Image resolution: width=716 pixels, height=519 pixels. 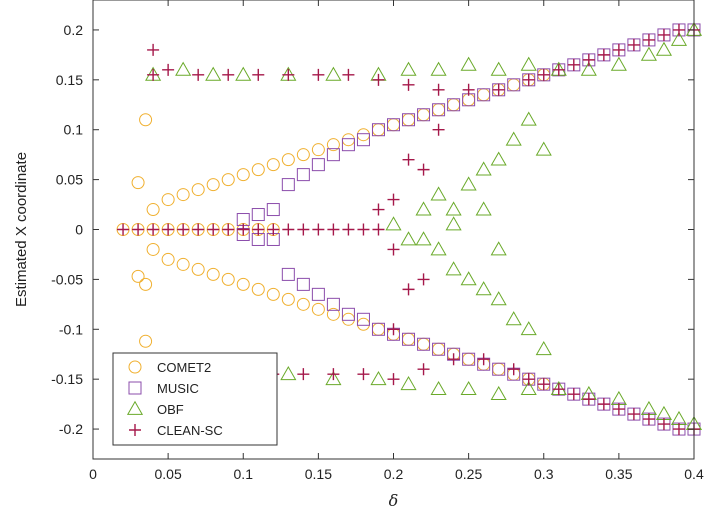 I want to click on x-tick-label: 0.4, so click(x=694, y=474).